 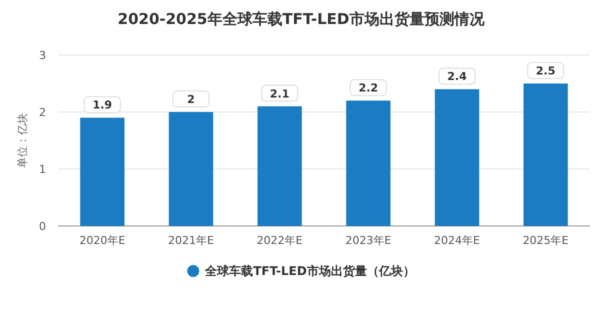 What do you see at coordinates (457, 77) in the screenshot?
I see `data-label: 2.4` at bounding box center [457, 77].